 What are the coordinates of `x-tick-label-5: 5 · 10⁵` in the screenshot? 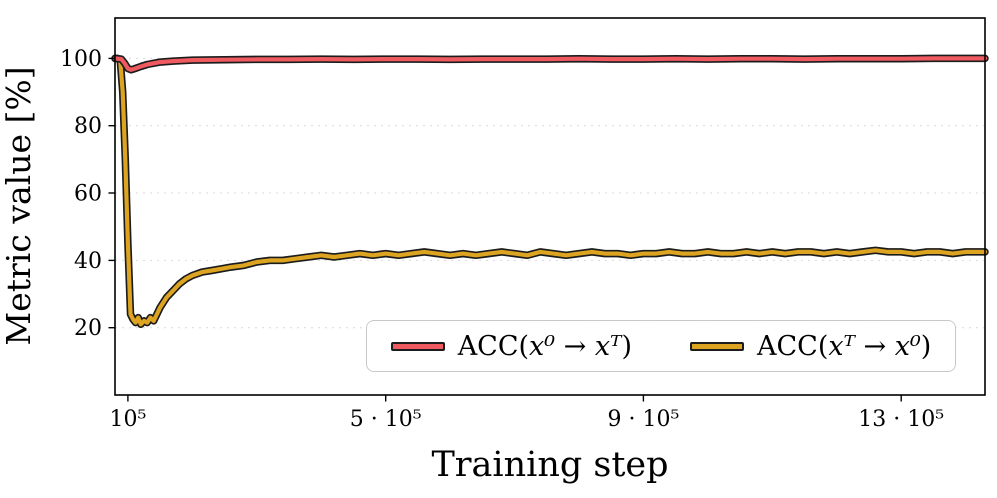 It's located at (386, 419).